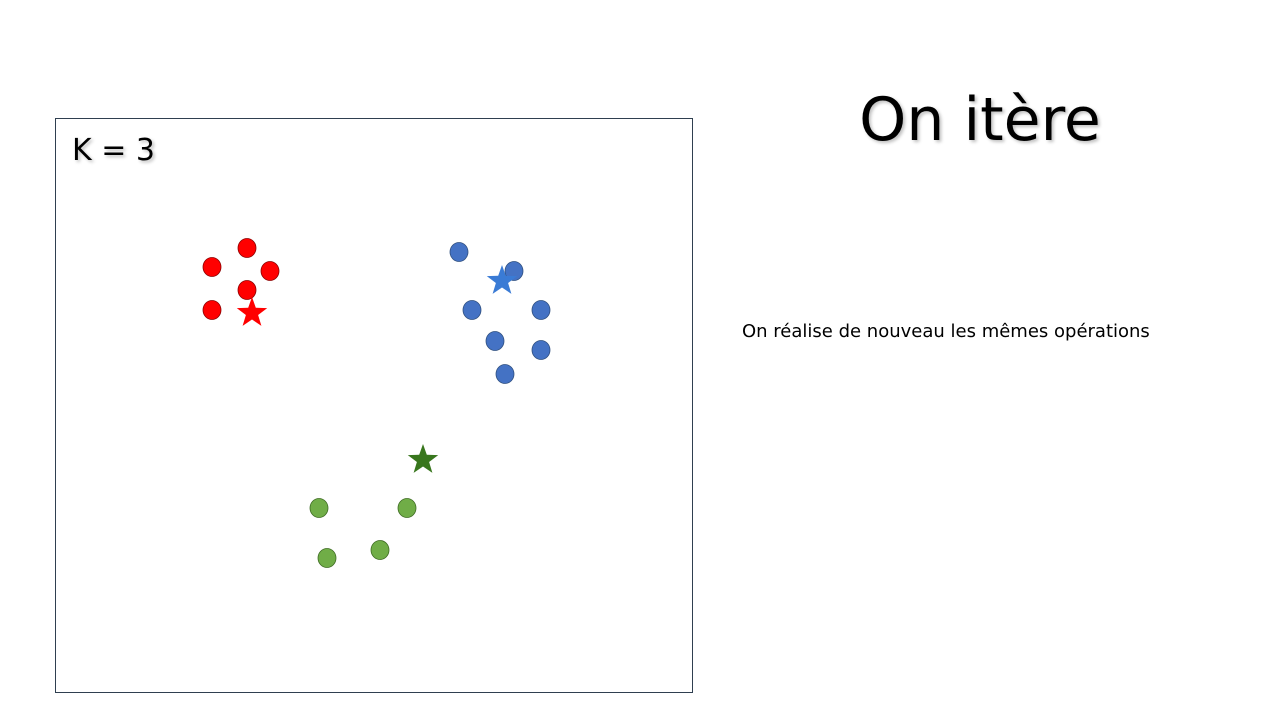  I want to click on blue-centroid-star, so click(502, 279).